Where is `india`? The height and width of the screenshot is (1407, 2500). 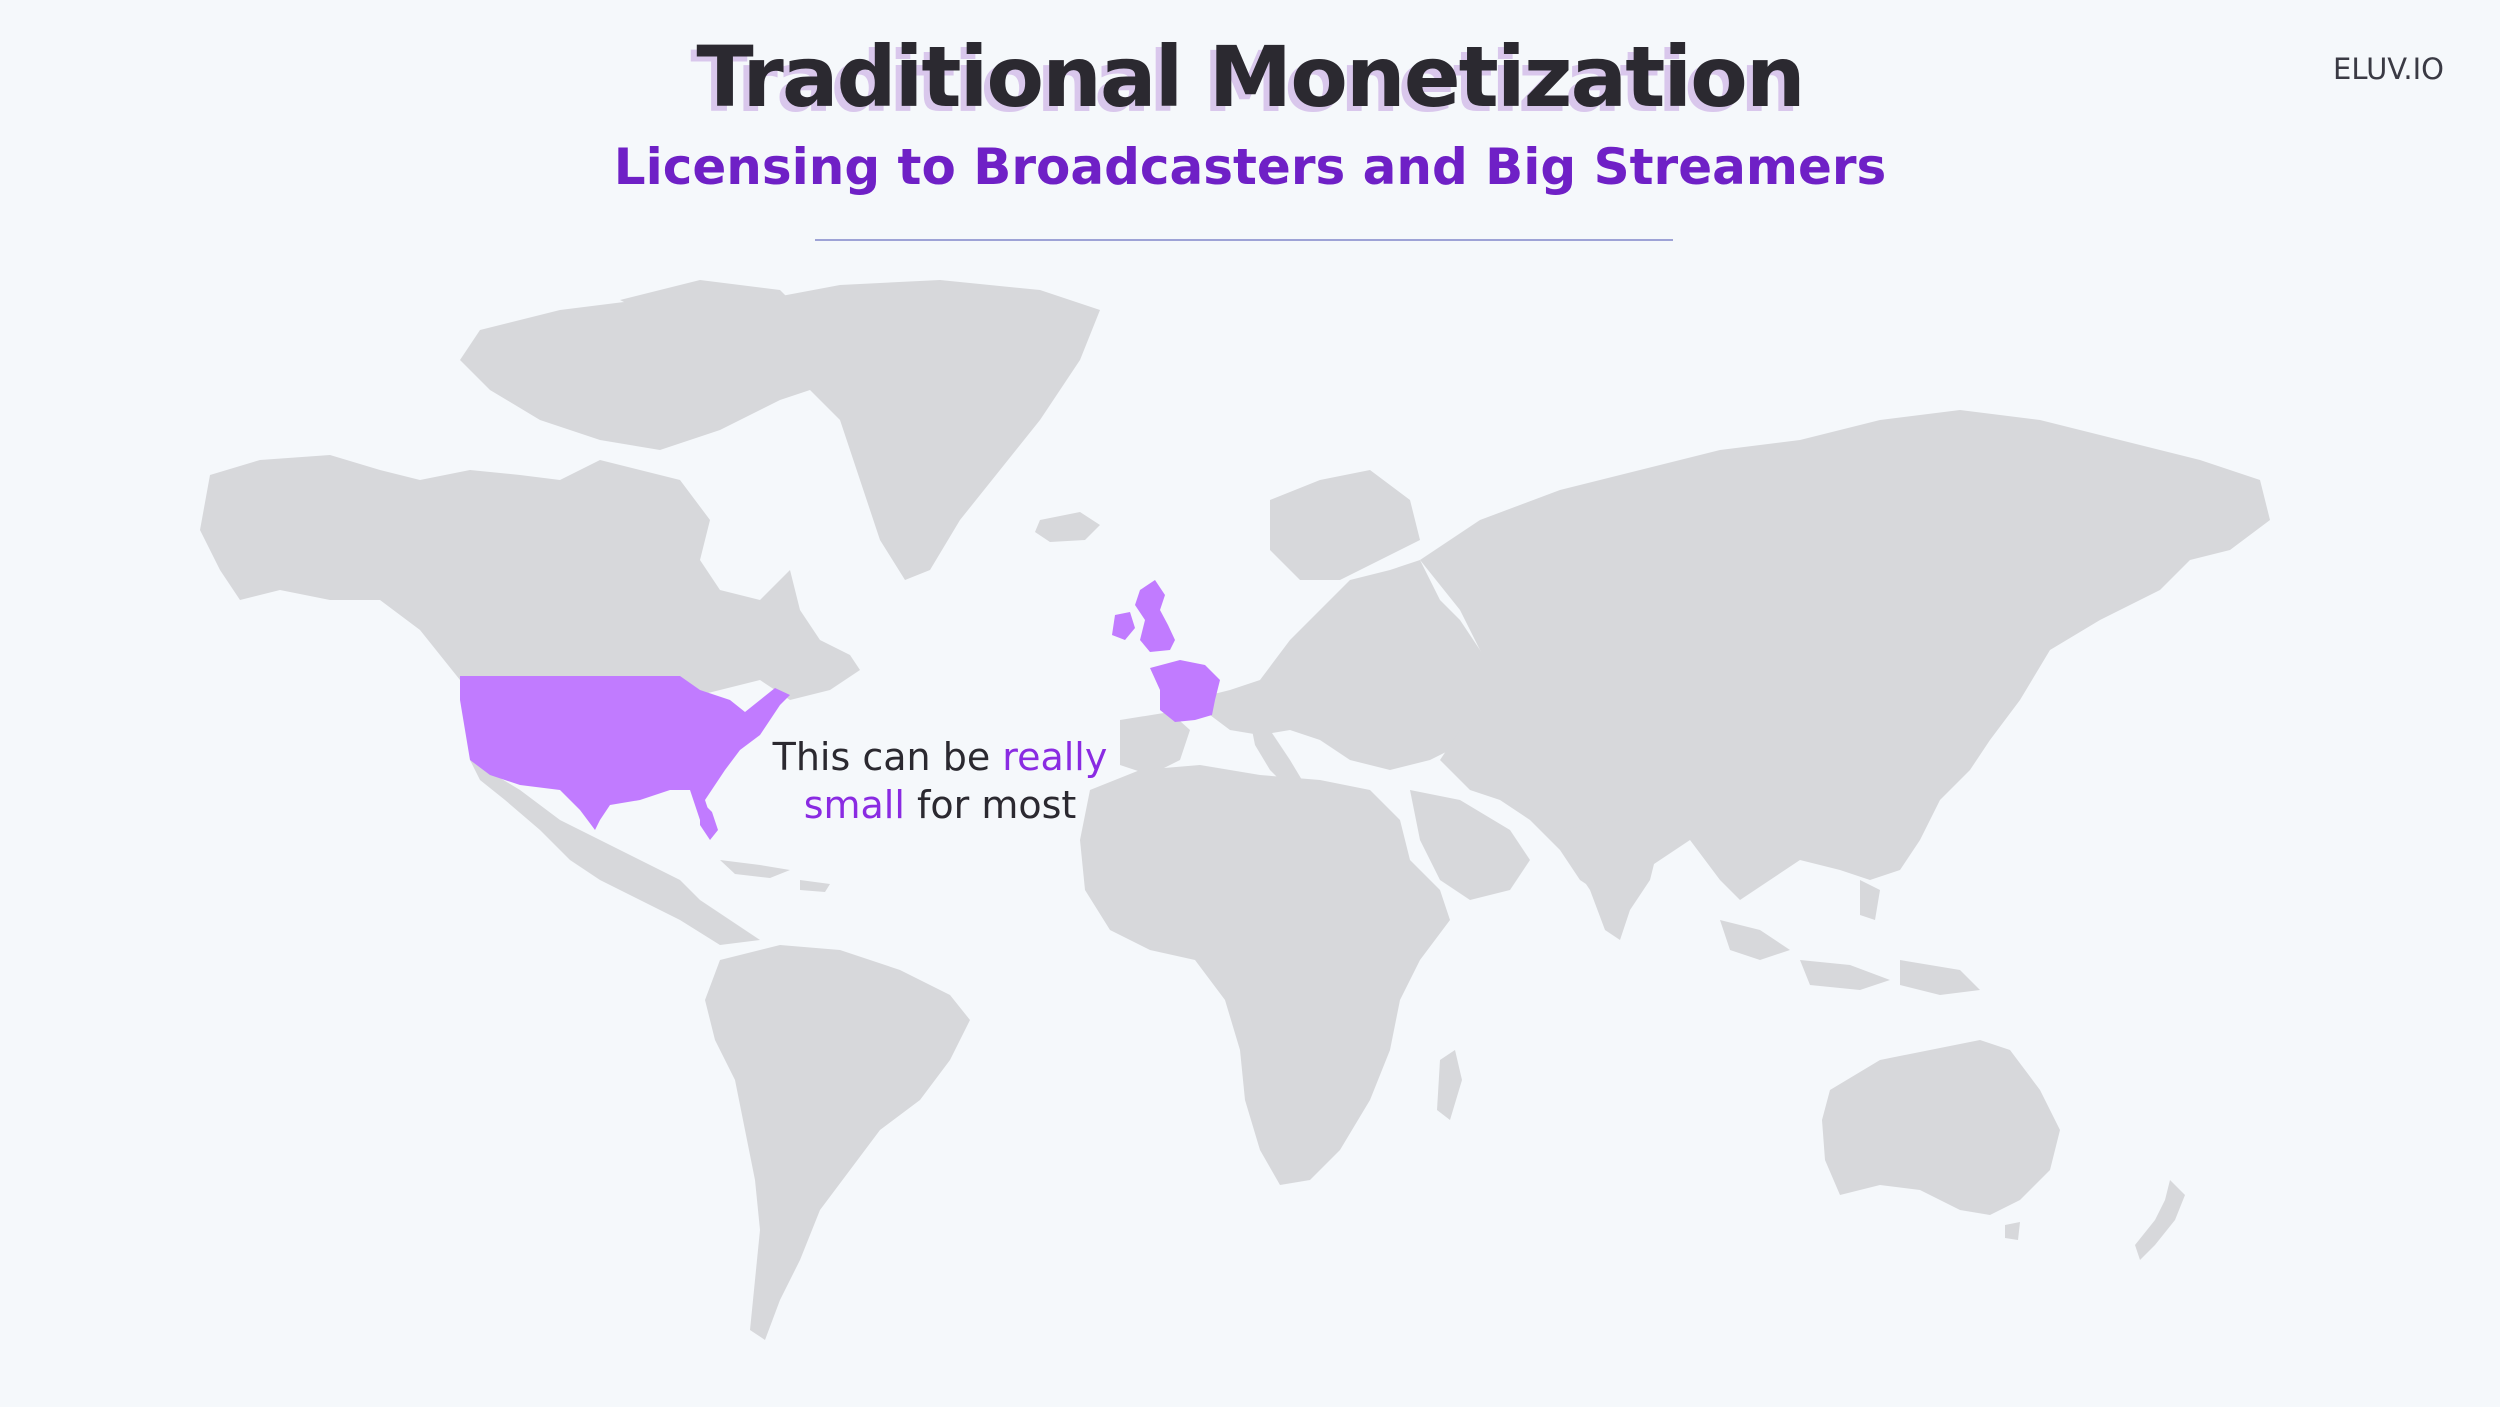 india is located at coordinates (1610, 880).